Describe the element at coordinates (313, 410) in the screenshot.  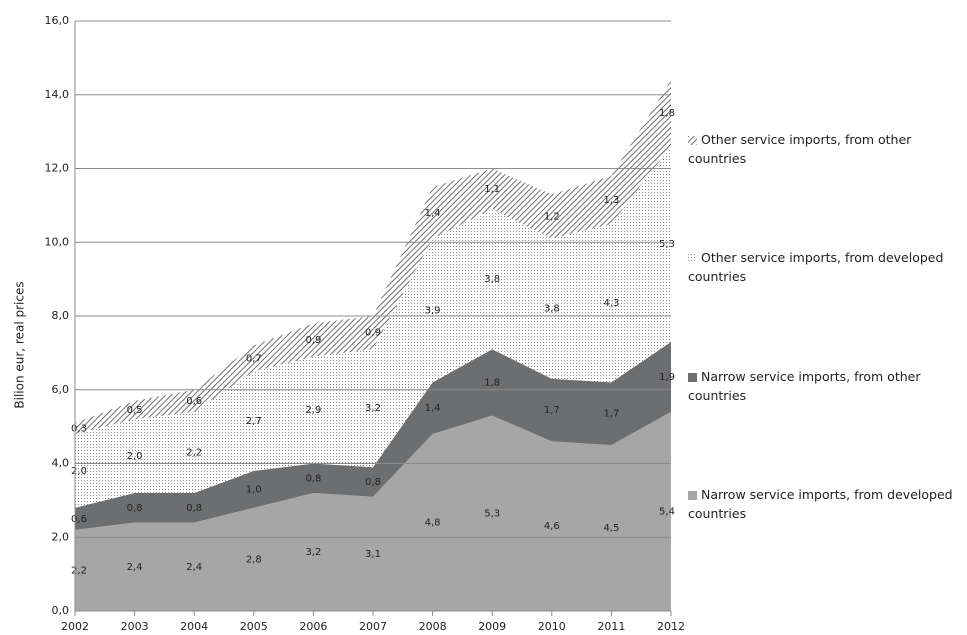
I see `data-label: 2,9` at that location.